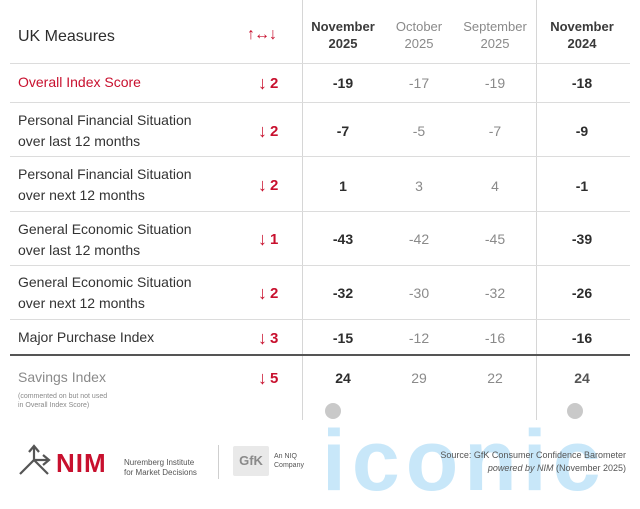  I want to click on change-indicator: ↓ 3, so click(268, 338).